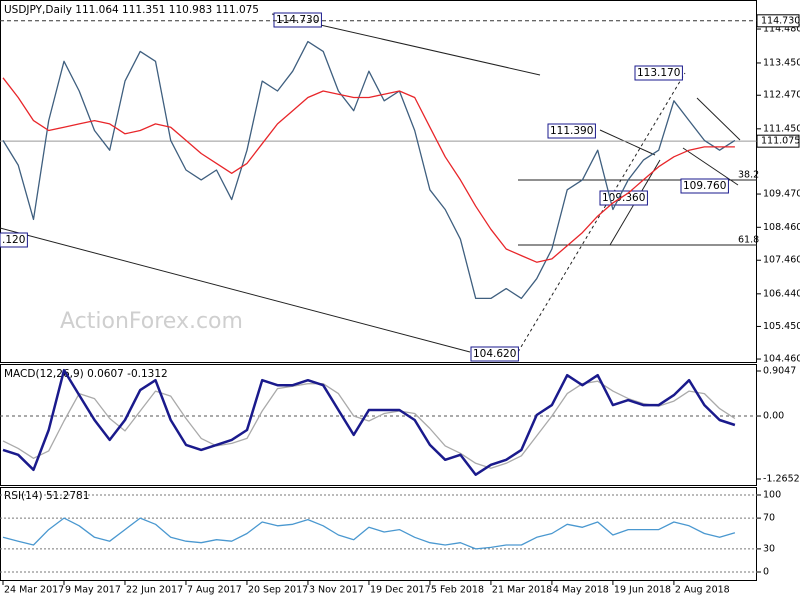  I want to click on y-tick-label: 113.450, so click(781, 62).